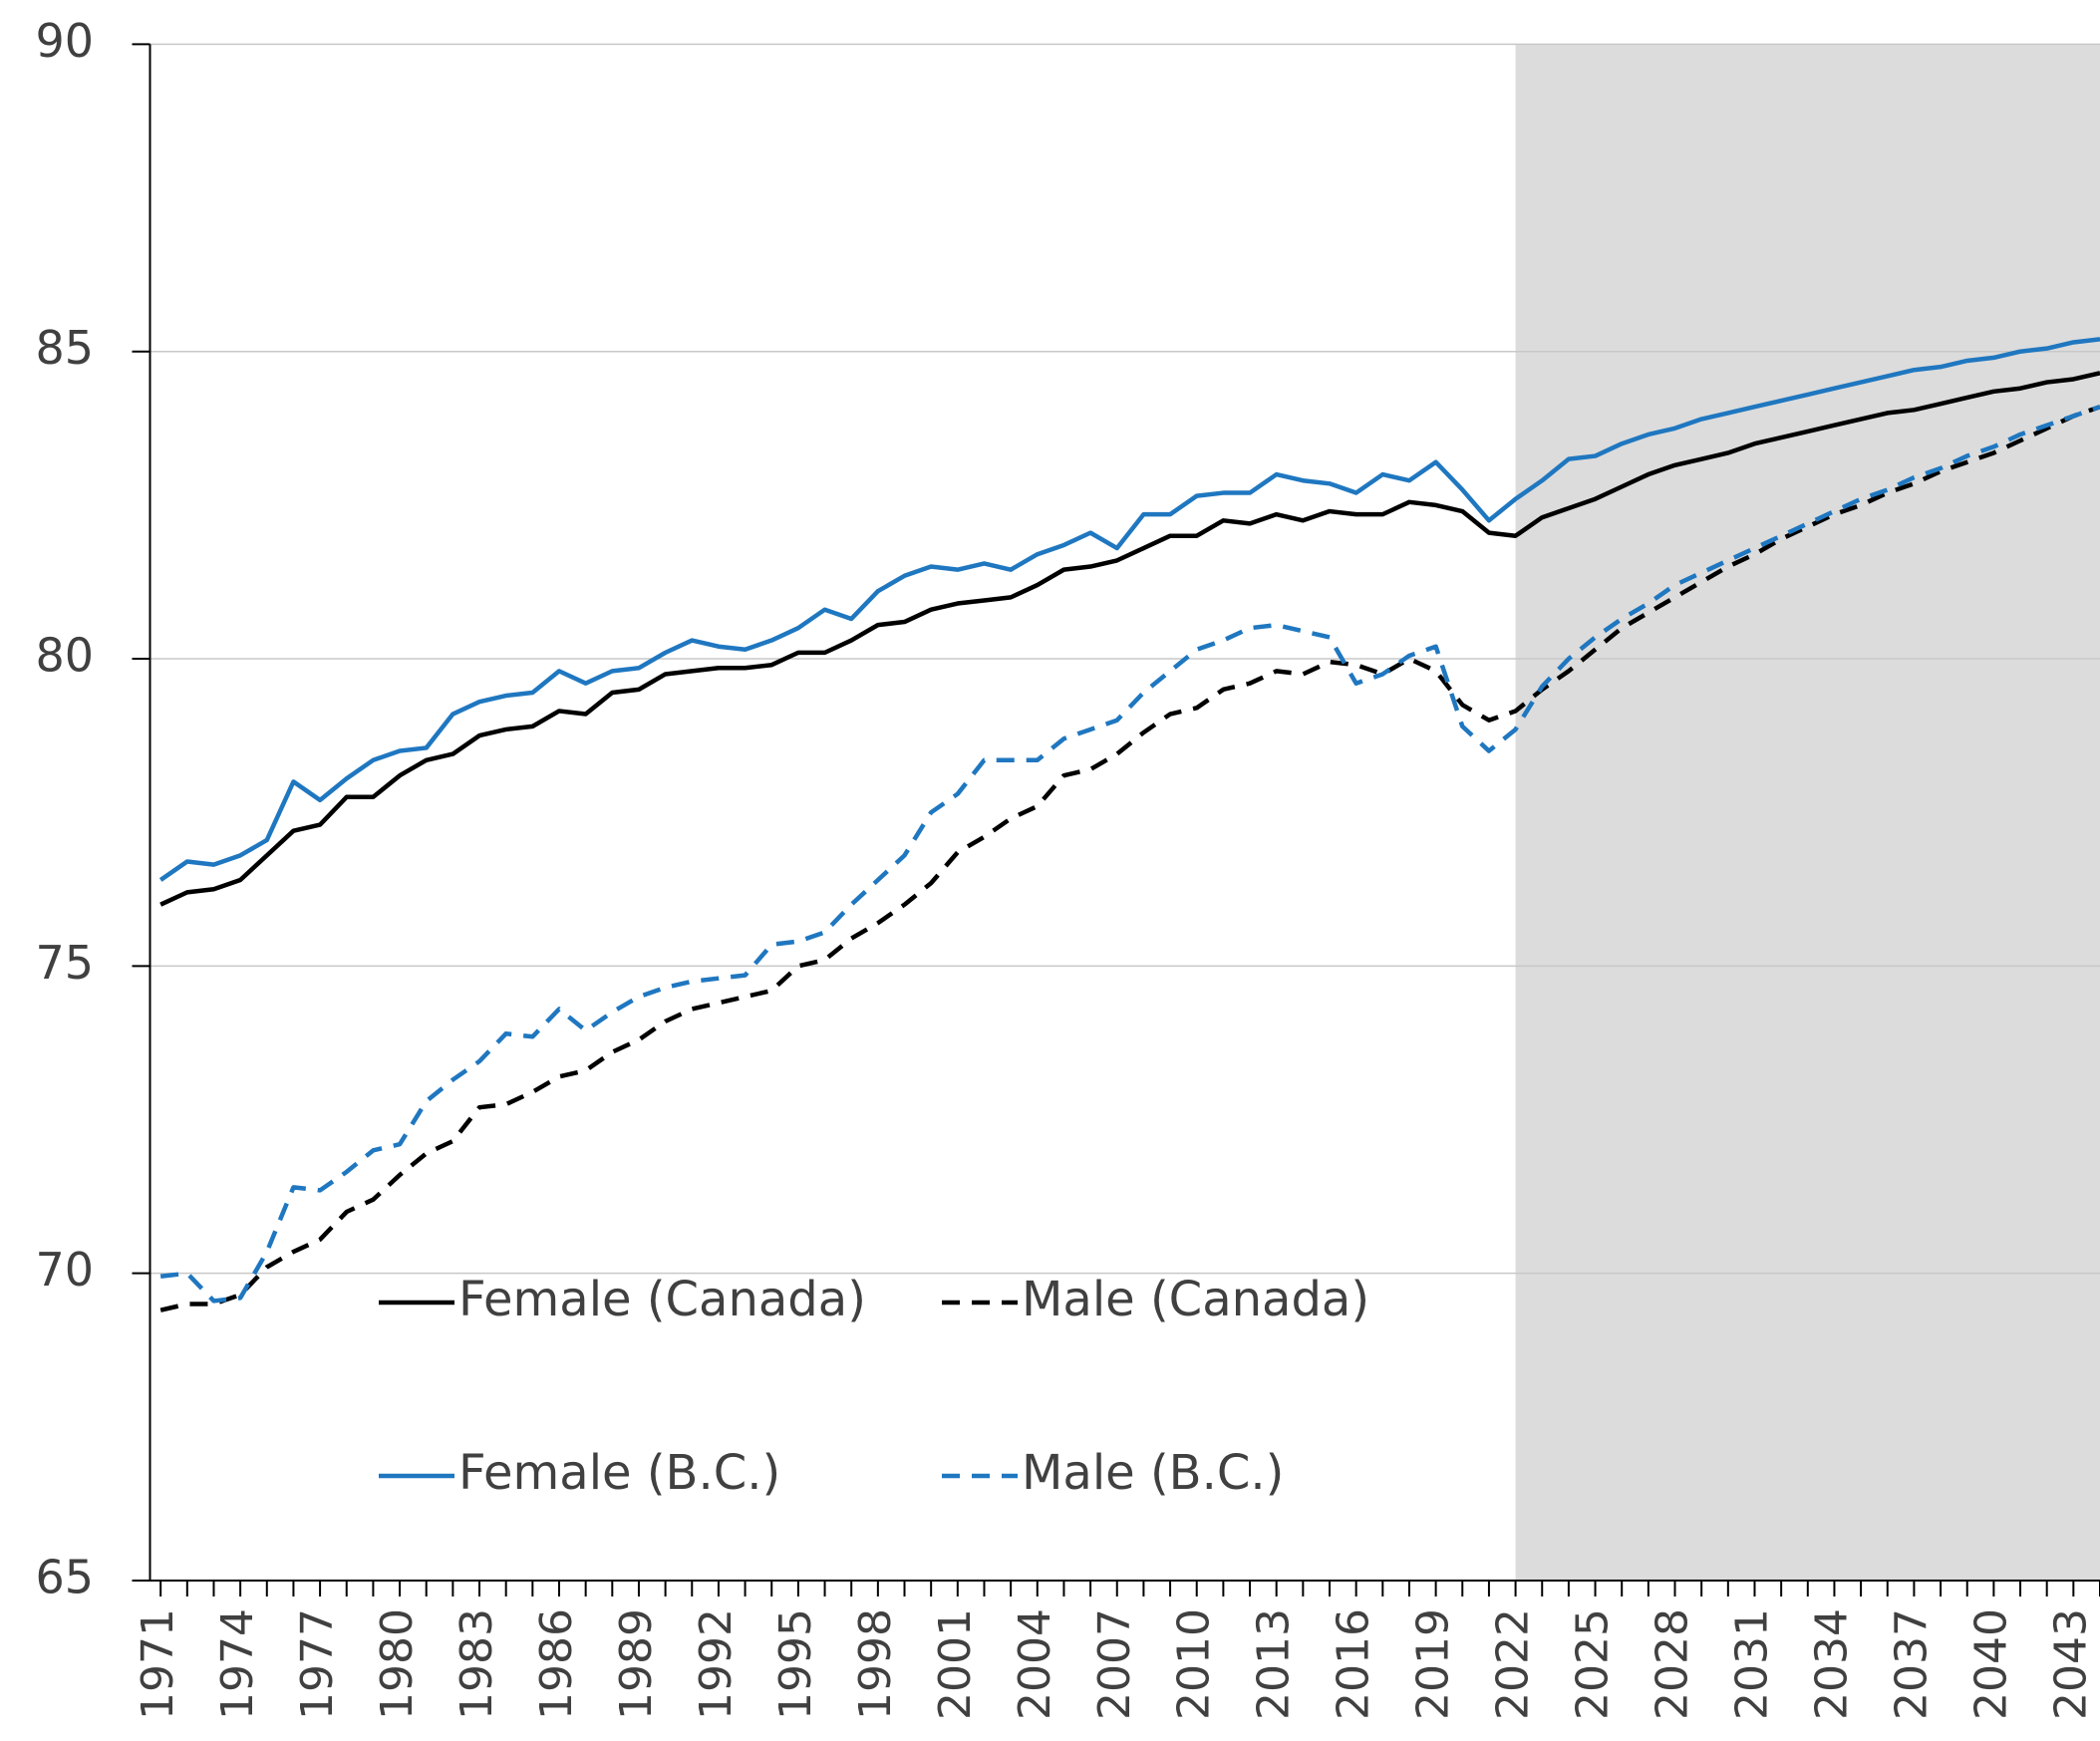 The height and width of the screenshot is (1741, 2100). Describe the element at coordinates (1035, 1664) in the screenshot. I see `x-tick-label: 2004` at that location.